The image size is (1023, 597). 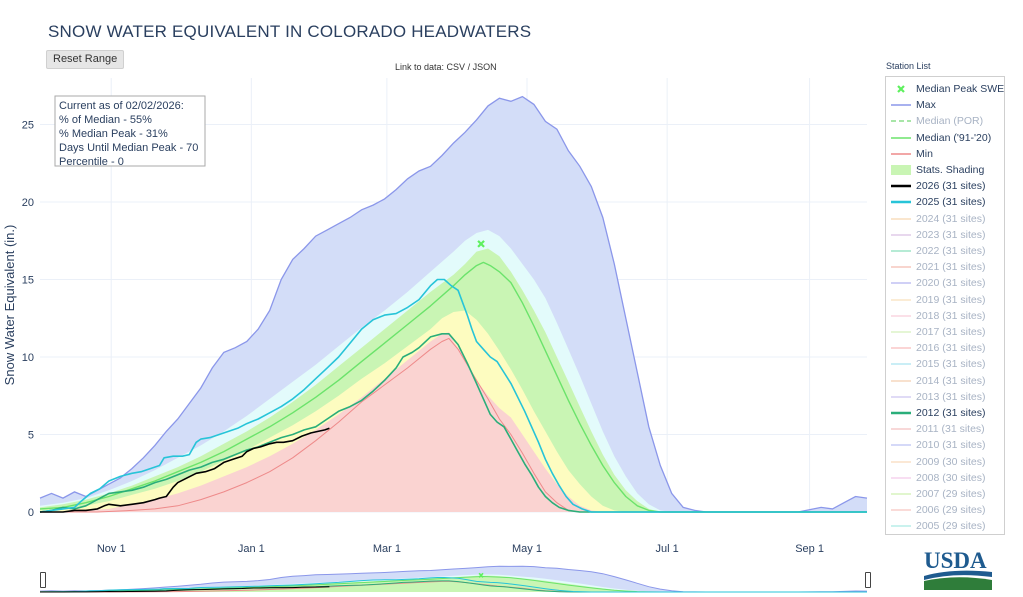 I want to click on json-link: JSON, so click(x=484, y=67).